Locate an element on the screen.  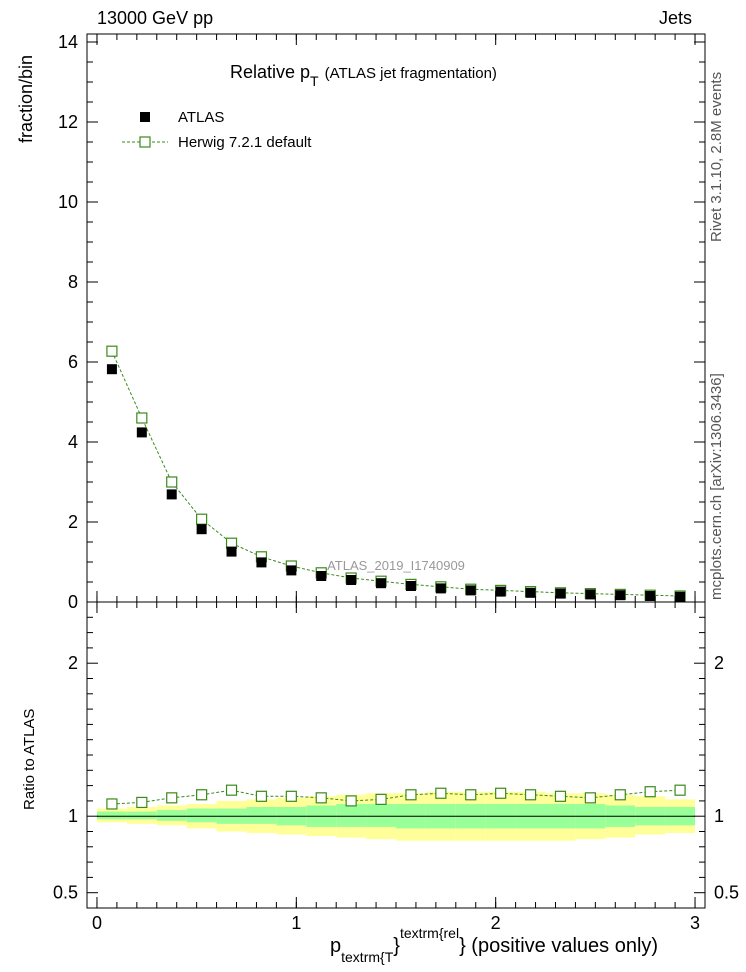
ratio-ytick-label: 2 is located at coordinates (73, 663).